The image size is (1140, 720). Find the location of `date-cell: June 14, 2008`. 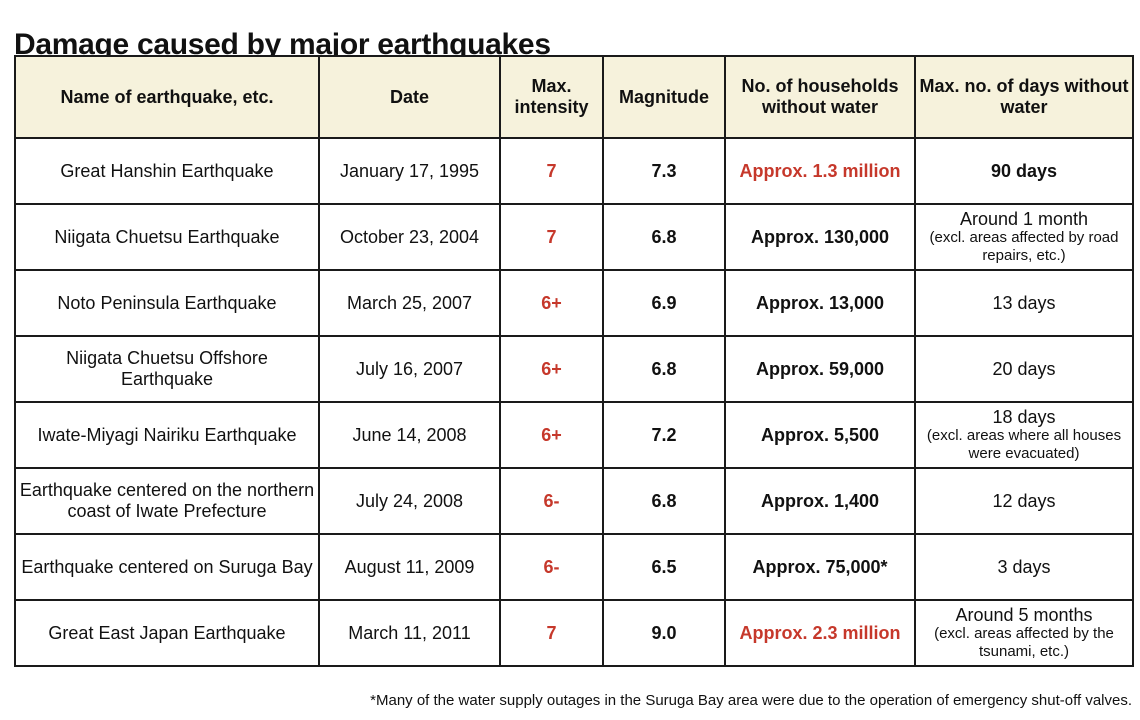

date-cell: June 14, 2008 is located at coordinates (409, 435).